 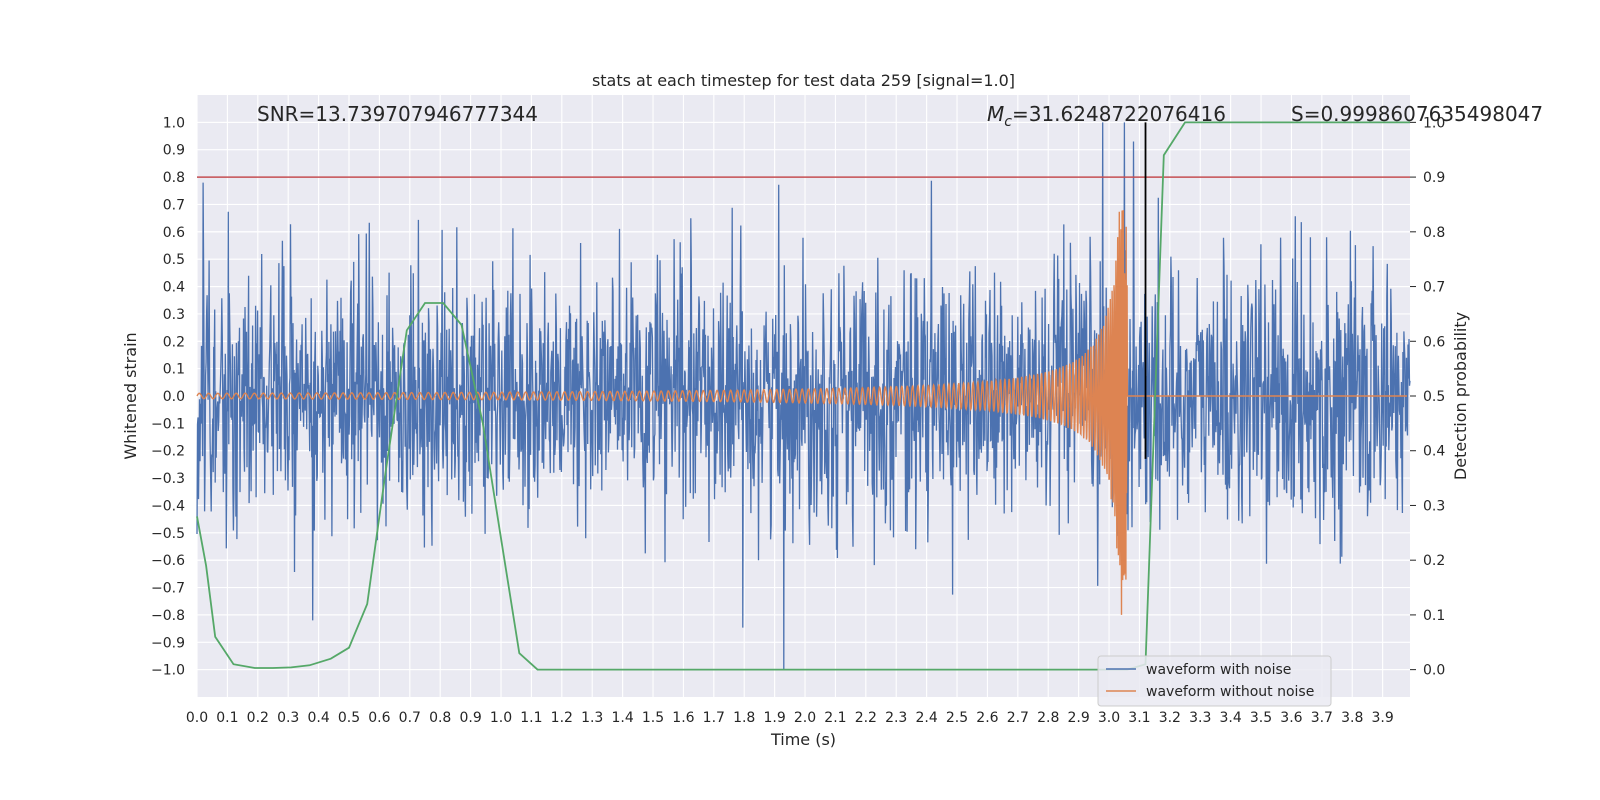 What do you see at coordinates (258, 718) in the screenshot?
I see `x-tick-label: 0.2` at bounding box center [258, 718].